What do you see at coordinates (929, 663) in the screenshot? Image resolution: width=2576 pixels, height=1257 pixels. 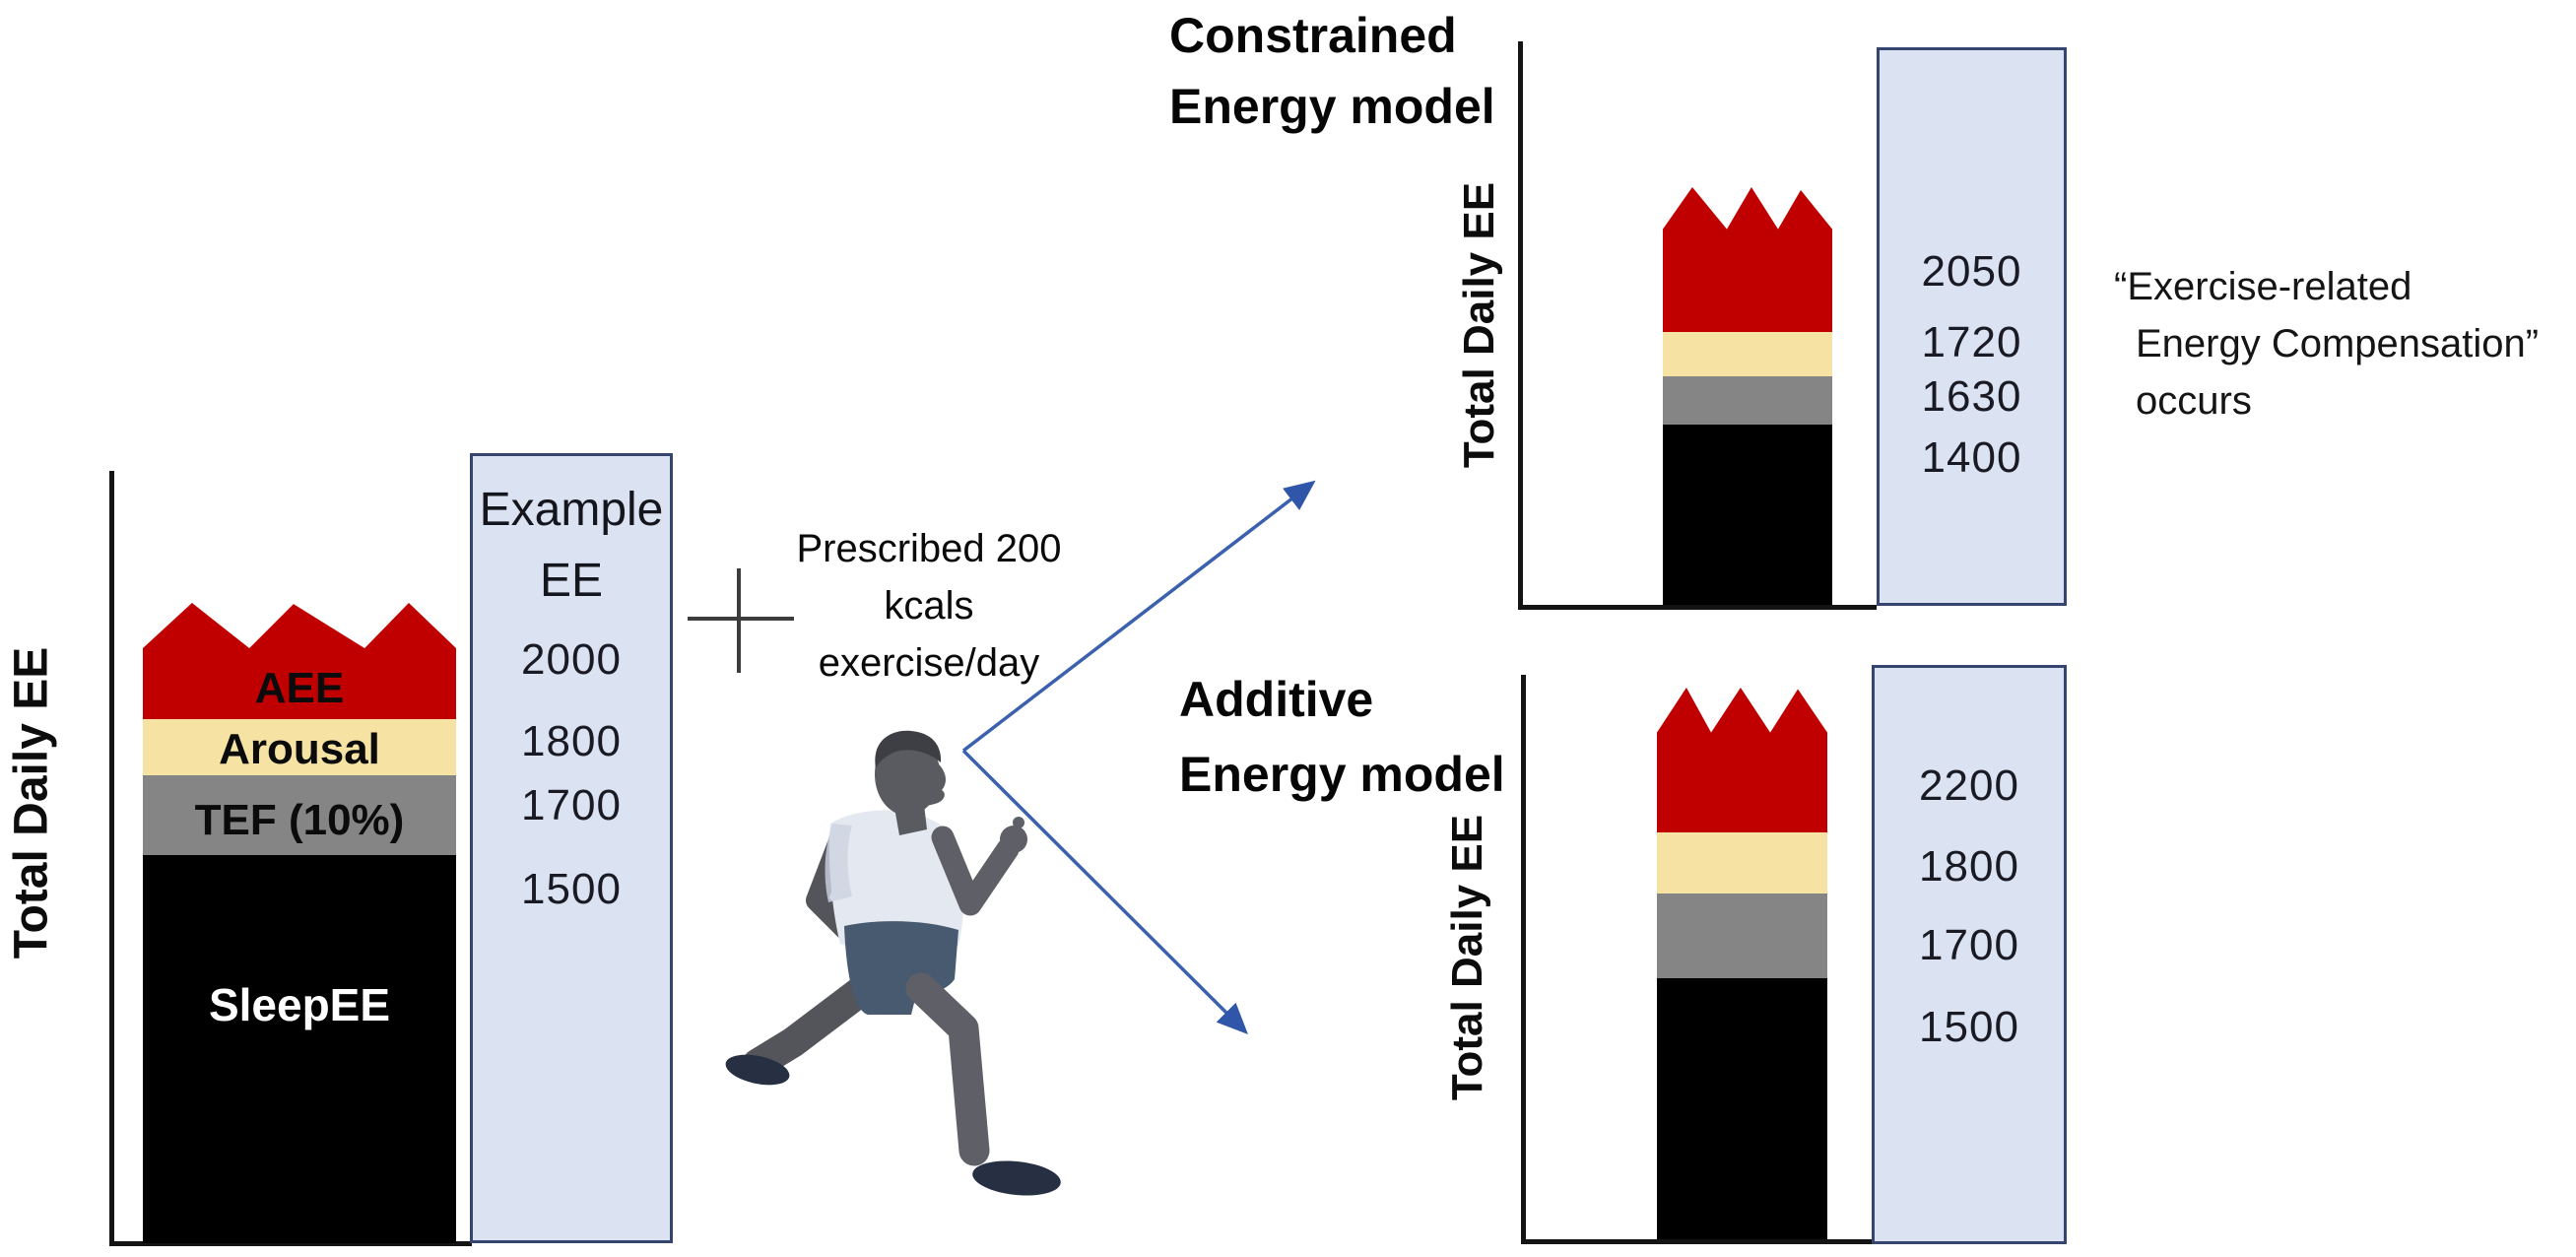 I see `prescription-line3: exercise/day` at bounding box center [929, 663].